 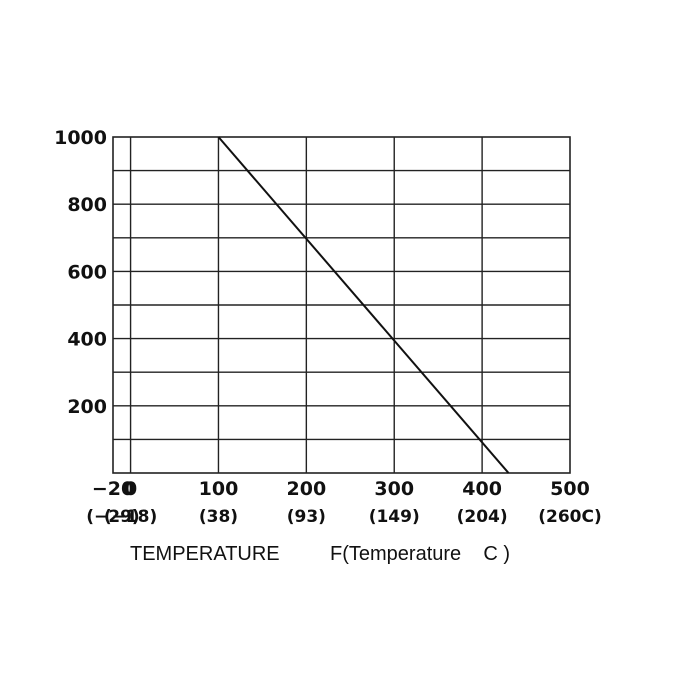 What do you see at coordinates (130, 517) in the screenshot?
I see `x-tick-sublabel: (−18)` at bounding box center [130, 517].